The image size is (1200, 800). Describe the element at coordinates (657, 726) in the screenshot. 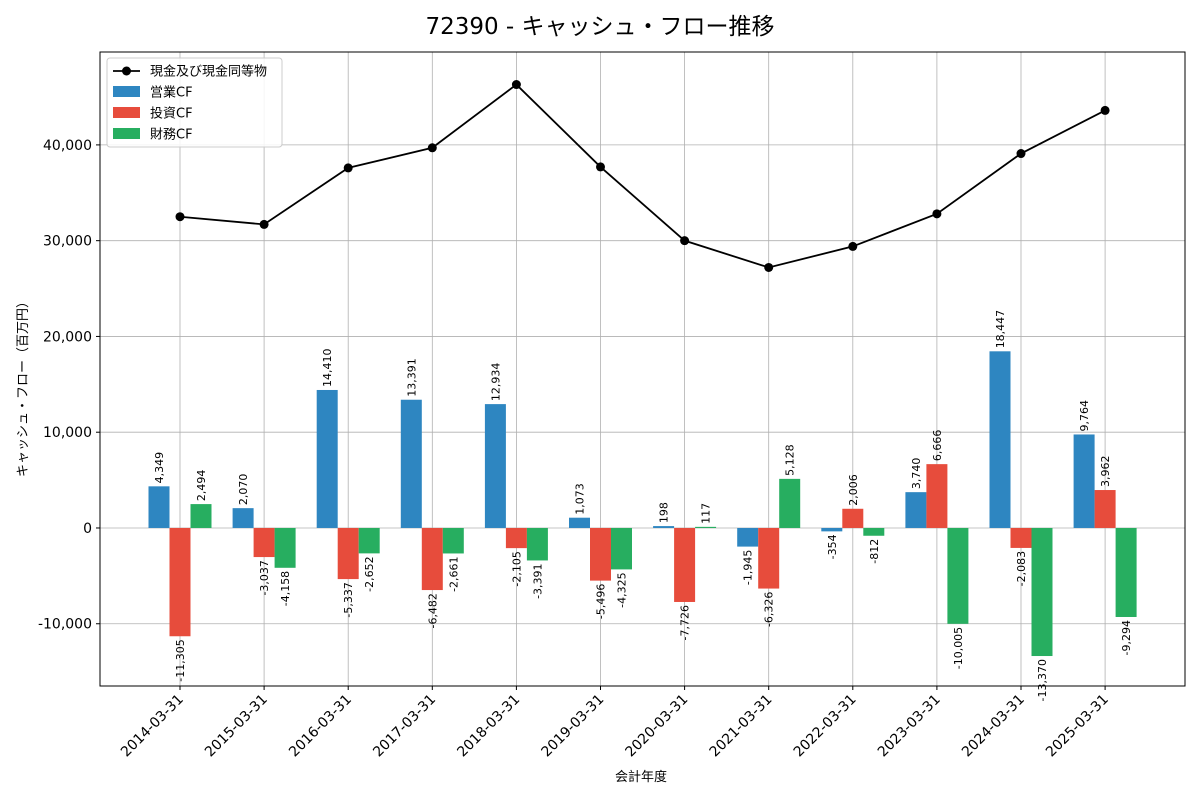

I see `x-tick-label: 2020-03-31` at that location.